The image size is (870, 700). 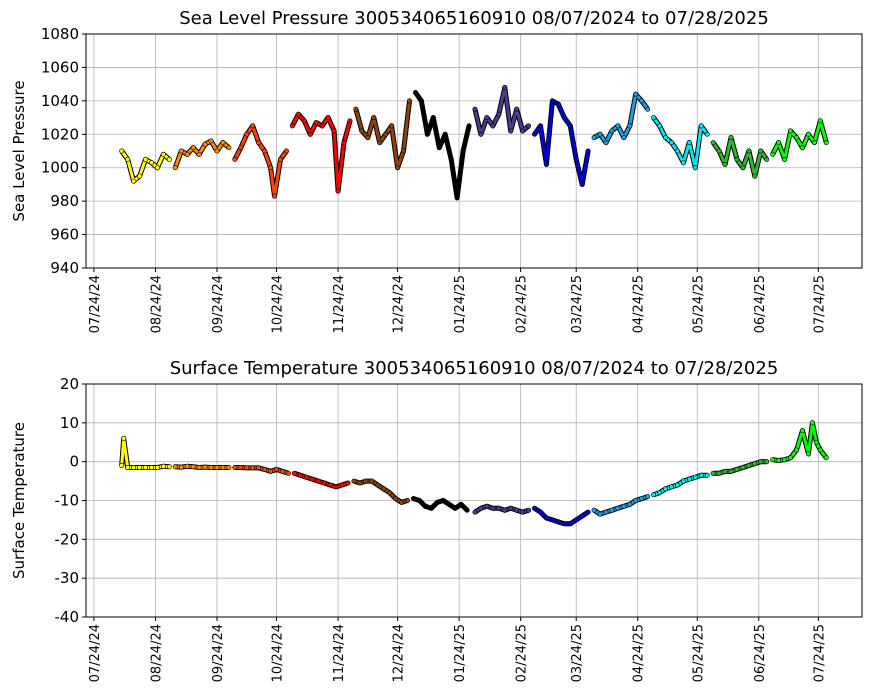 I want to click on y-tick-label: 940, so click(x=64, y=268).